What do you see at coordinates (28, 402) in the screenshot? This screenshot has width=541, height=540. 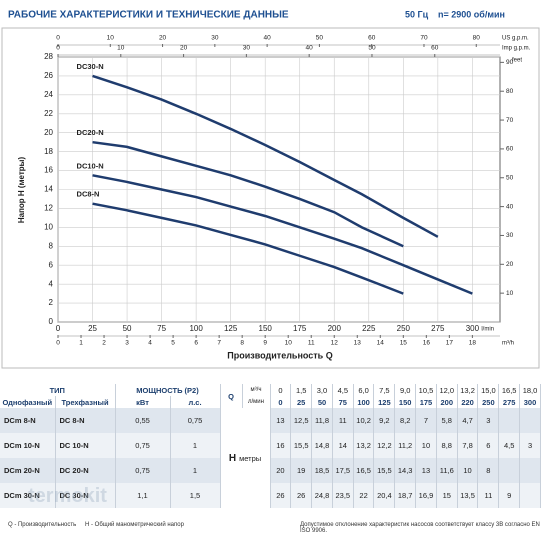 I see `table-cell: Однофазный` at bounding box center [28, 402].